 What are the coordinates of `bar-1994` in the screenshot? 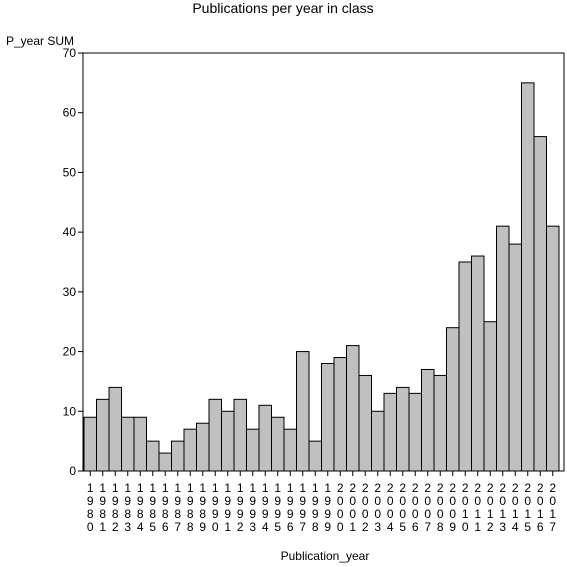 It's located at (265, 438).